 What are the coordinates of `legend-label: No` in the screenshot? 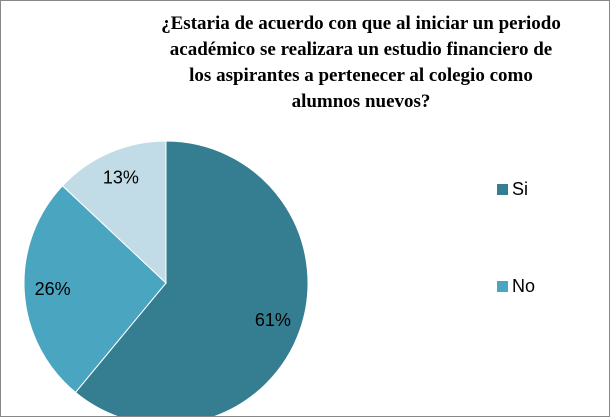 It's located at (523, 286).